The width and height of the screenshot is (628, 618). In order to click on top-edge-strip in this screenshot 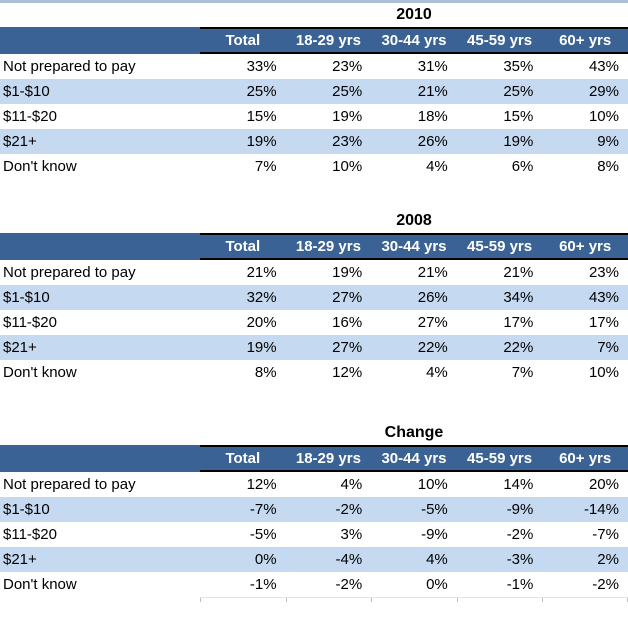, I will do `click(314, 1)`.